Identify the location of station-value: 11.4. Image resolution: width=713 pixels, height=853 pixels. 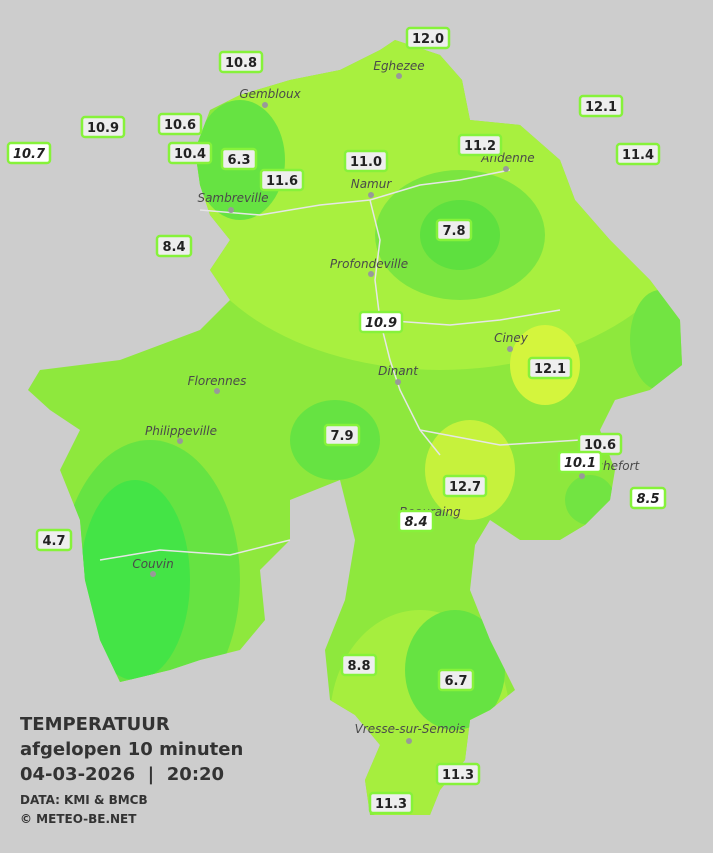
(638, 155).